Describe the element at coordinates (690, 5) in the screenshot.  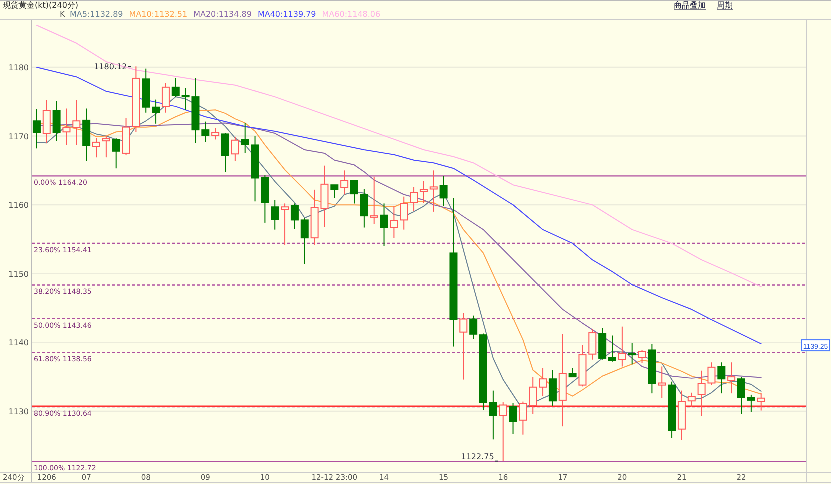
I see `text: 商品叠加` at that location.